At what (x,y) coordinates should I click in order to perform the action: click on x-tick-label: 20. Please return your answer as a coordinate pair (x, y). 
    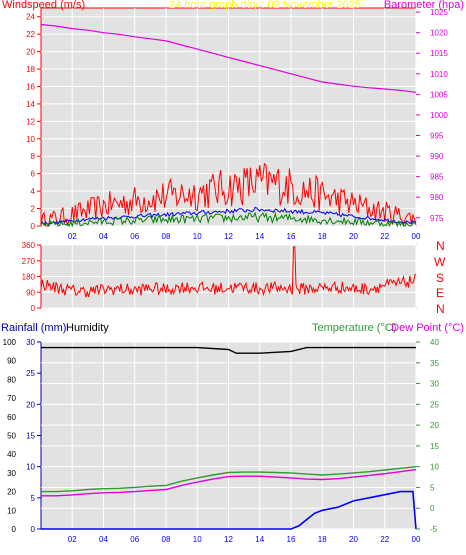
    Looking at the image, I should click on (353, 236).